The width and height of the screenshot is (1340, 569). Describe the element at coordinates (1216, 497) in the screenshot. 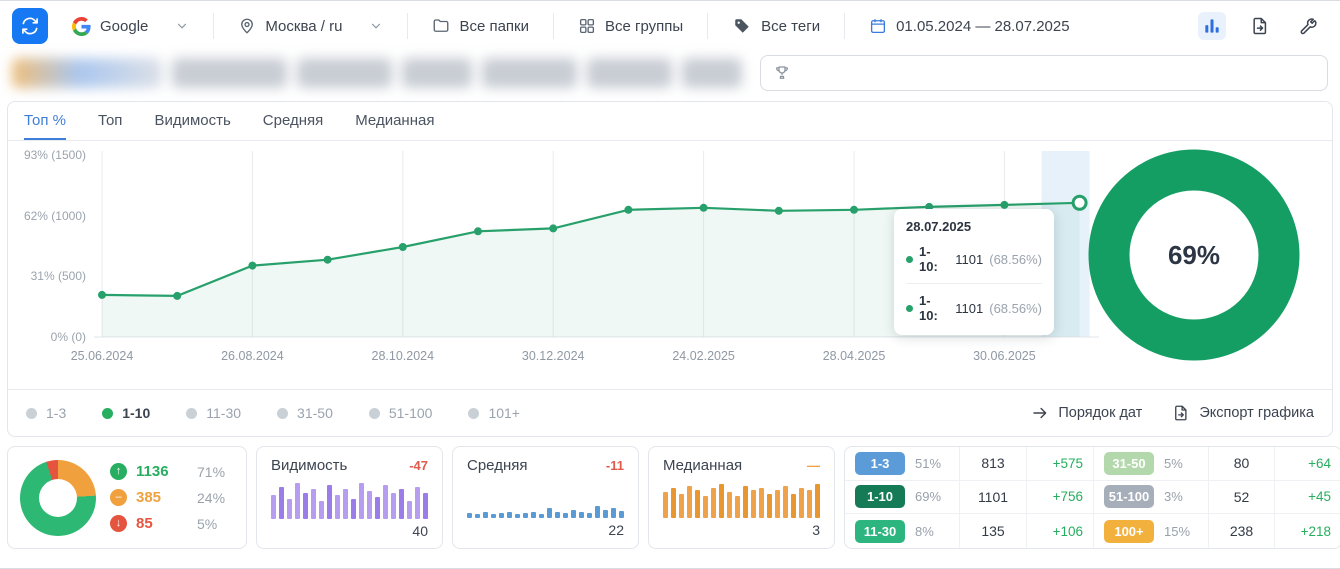

I see `stat-row-51-100: 51-100 3% 52 +45` at that location.